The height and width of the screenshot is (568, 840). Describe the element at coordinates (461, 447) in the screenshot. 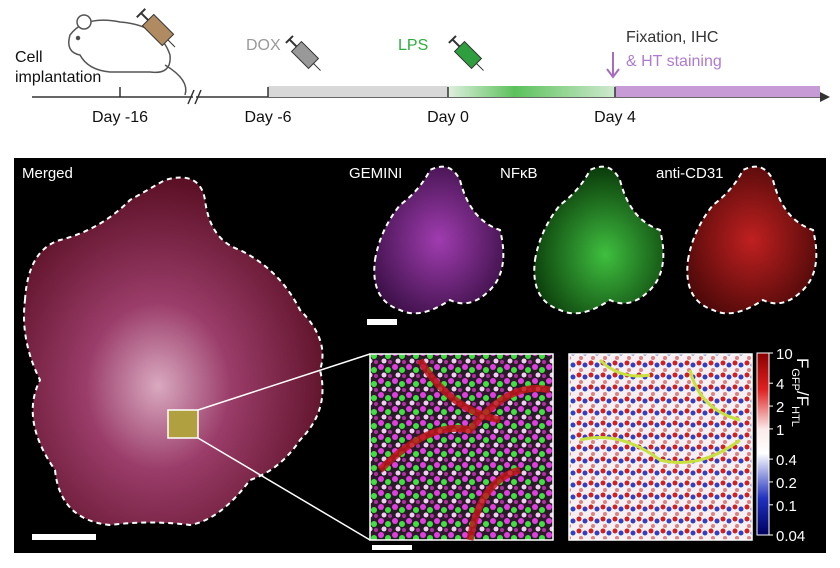

I see `inset-merged` at that location.